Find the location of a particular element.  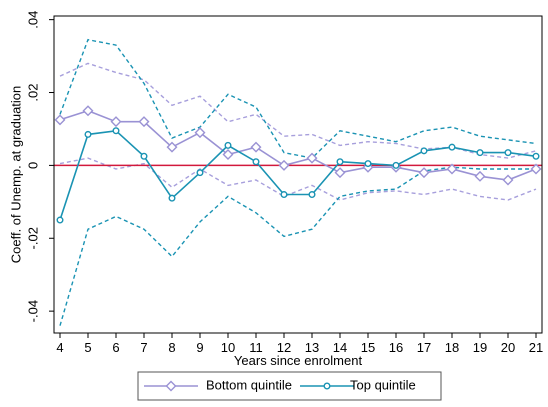

top-legend-marker is located at coordinates (327, 386).